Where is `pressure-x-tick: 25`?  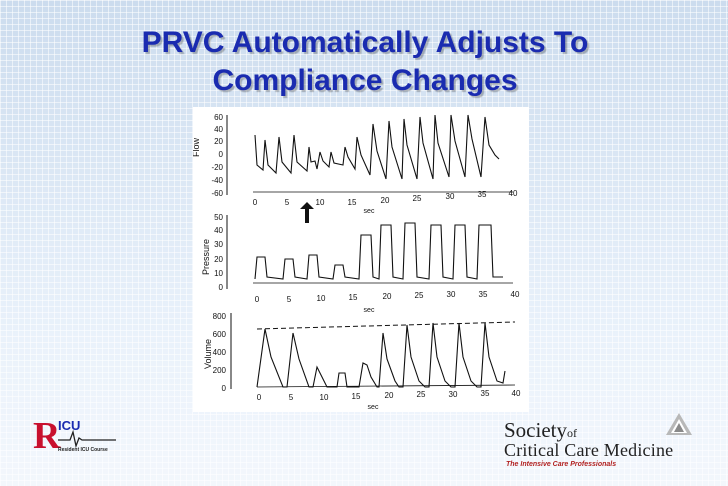
pressure-x-tick: 25 is located at coordinates (419, 295).